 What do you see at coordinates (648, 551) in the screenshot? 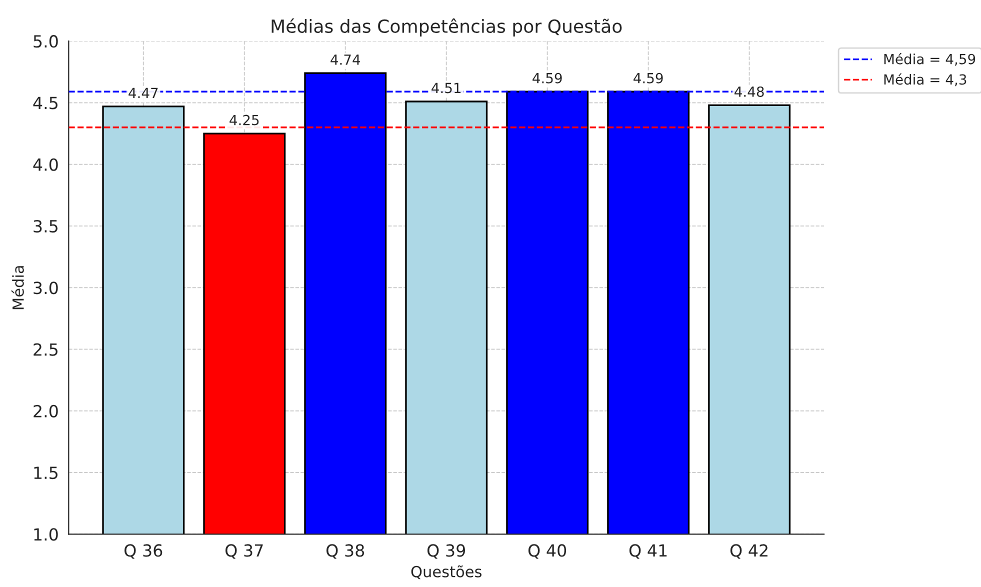
I see `x-tick-label: Q 41` at bounding box center [648, 551].